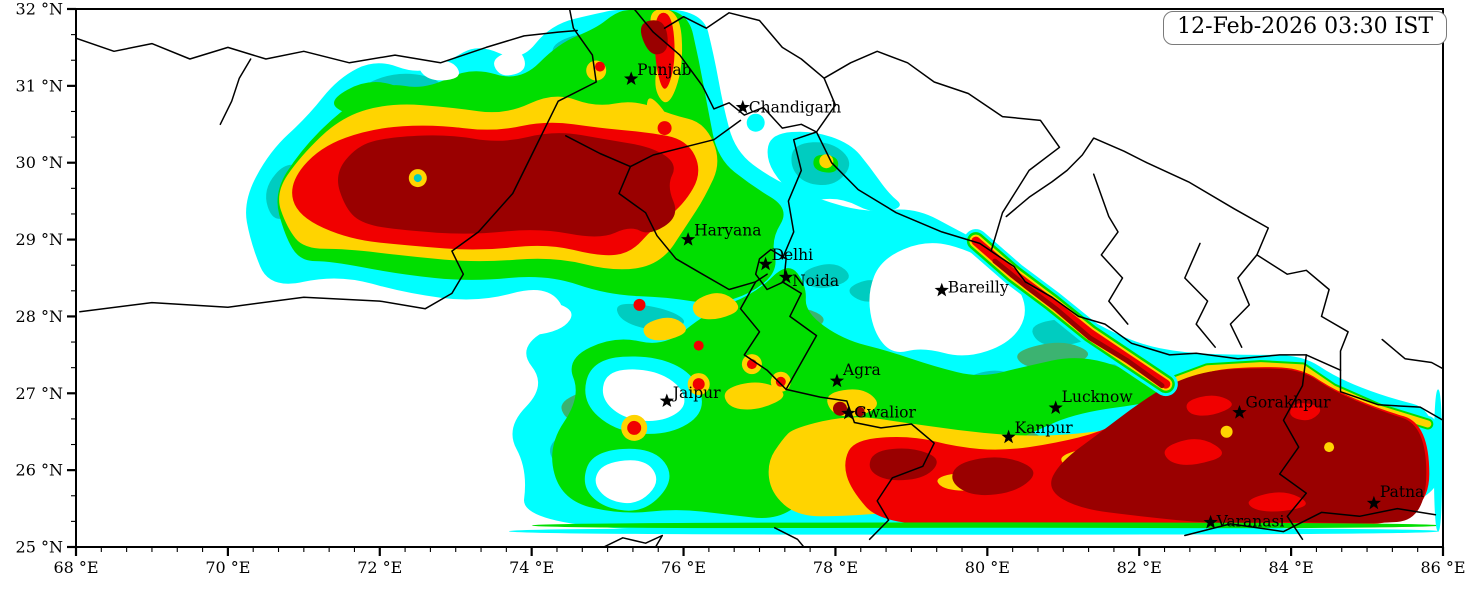 Image resolution: width=1471 pixels, height=591 pixels. Describe the element at coordinates (815, 281) in the screenshot. I see `city-label: Noida` at that location.